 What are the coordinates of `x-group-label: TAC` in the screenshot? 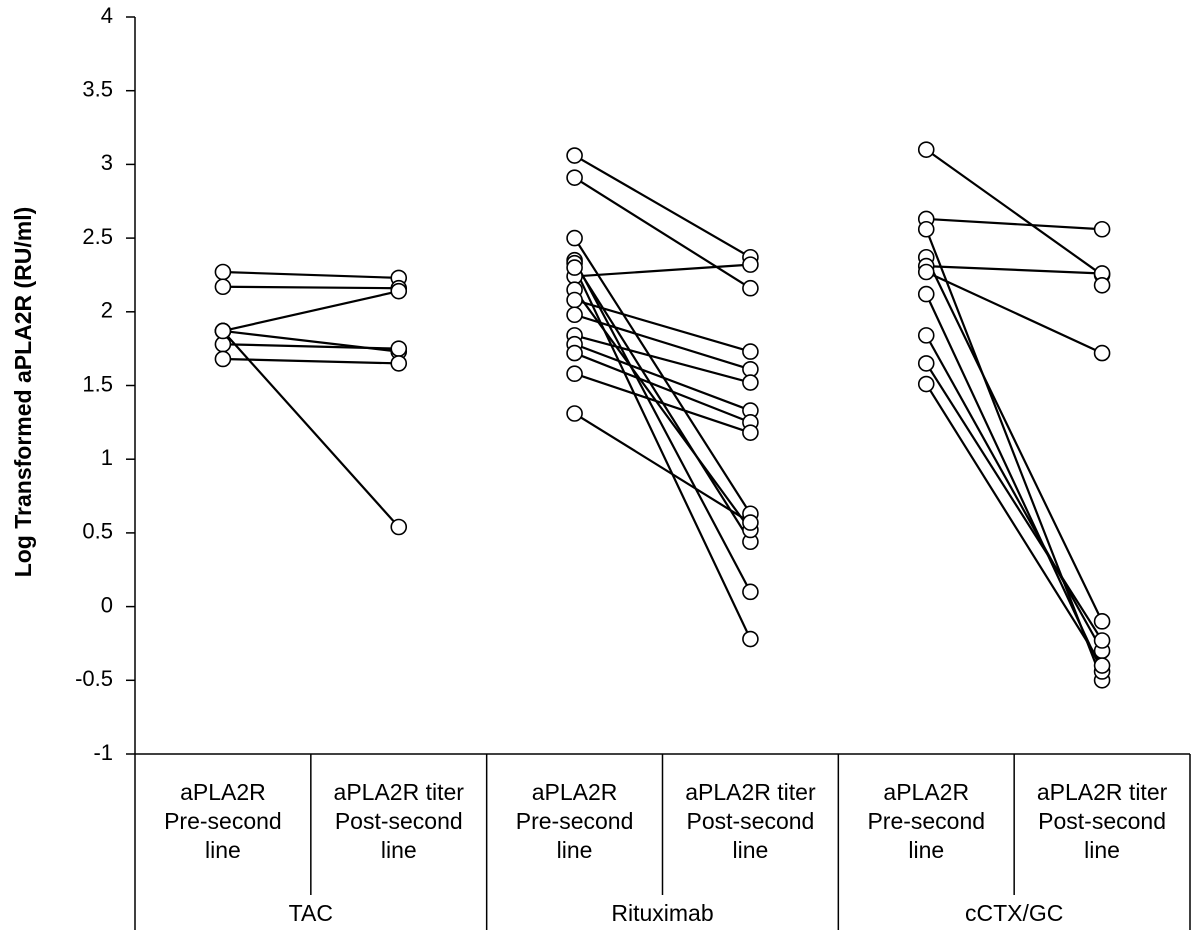 It's located at (311, 913).